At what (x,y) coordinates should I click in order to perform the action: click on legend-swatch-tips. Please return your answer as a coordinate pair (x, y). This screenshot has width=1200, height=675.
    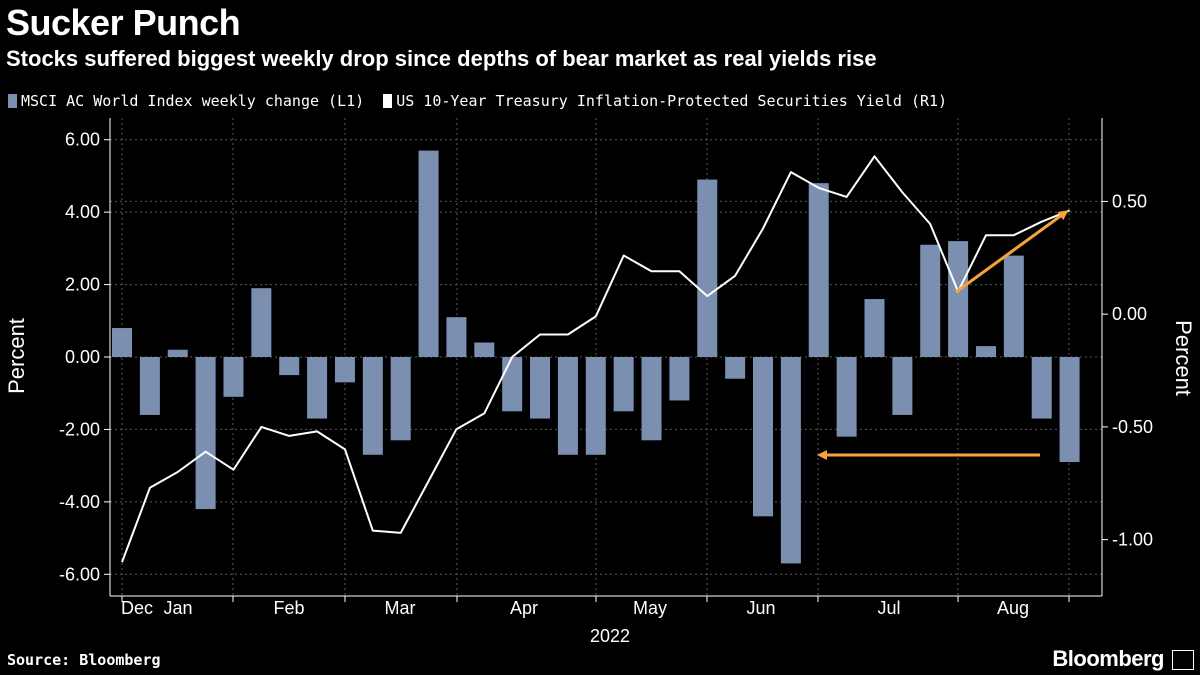
    Looking at the image, I should click on (388, 101).